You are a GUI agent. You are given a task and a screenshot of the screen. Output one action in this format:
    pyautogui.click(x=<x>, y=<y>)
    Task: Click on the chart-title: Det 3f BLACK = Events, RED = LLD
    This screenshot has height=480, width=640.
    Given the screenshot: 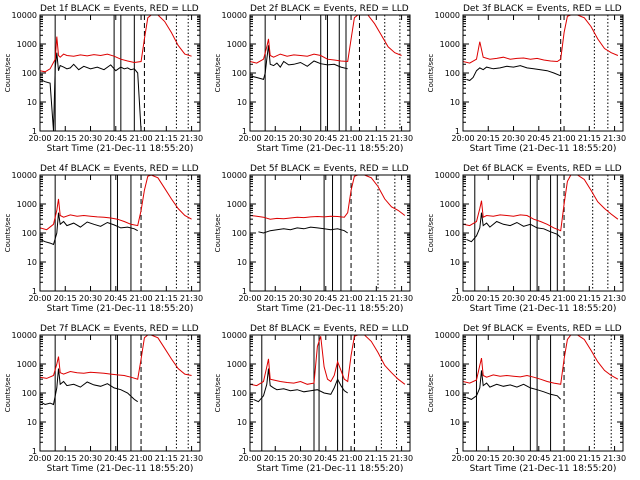 What is the action you would take?
    pyautogui.click(x=542, y=9)
    